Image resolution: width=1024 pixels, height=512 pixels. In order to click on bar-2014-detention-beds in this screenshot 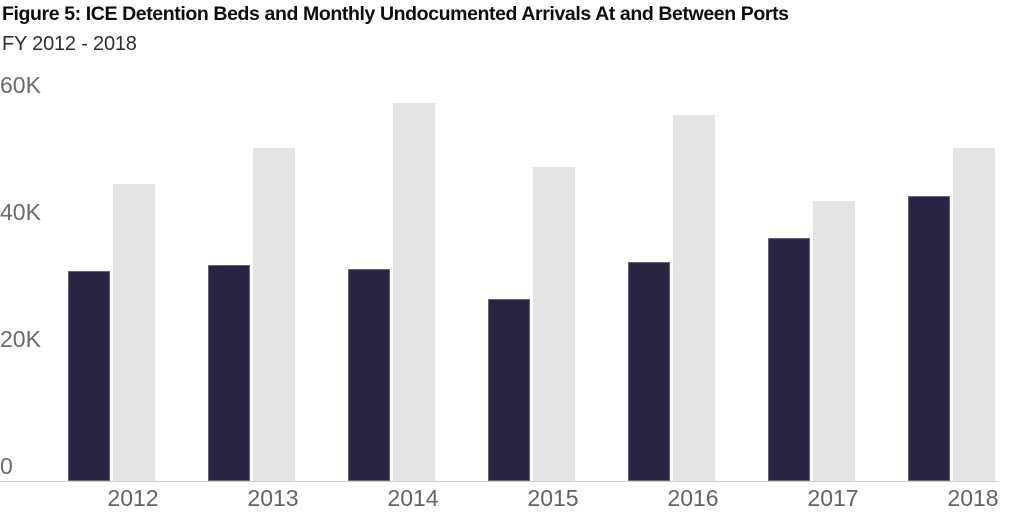, I will do `click(369, 375)`.